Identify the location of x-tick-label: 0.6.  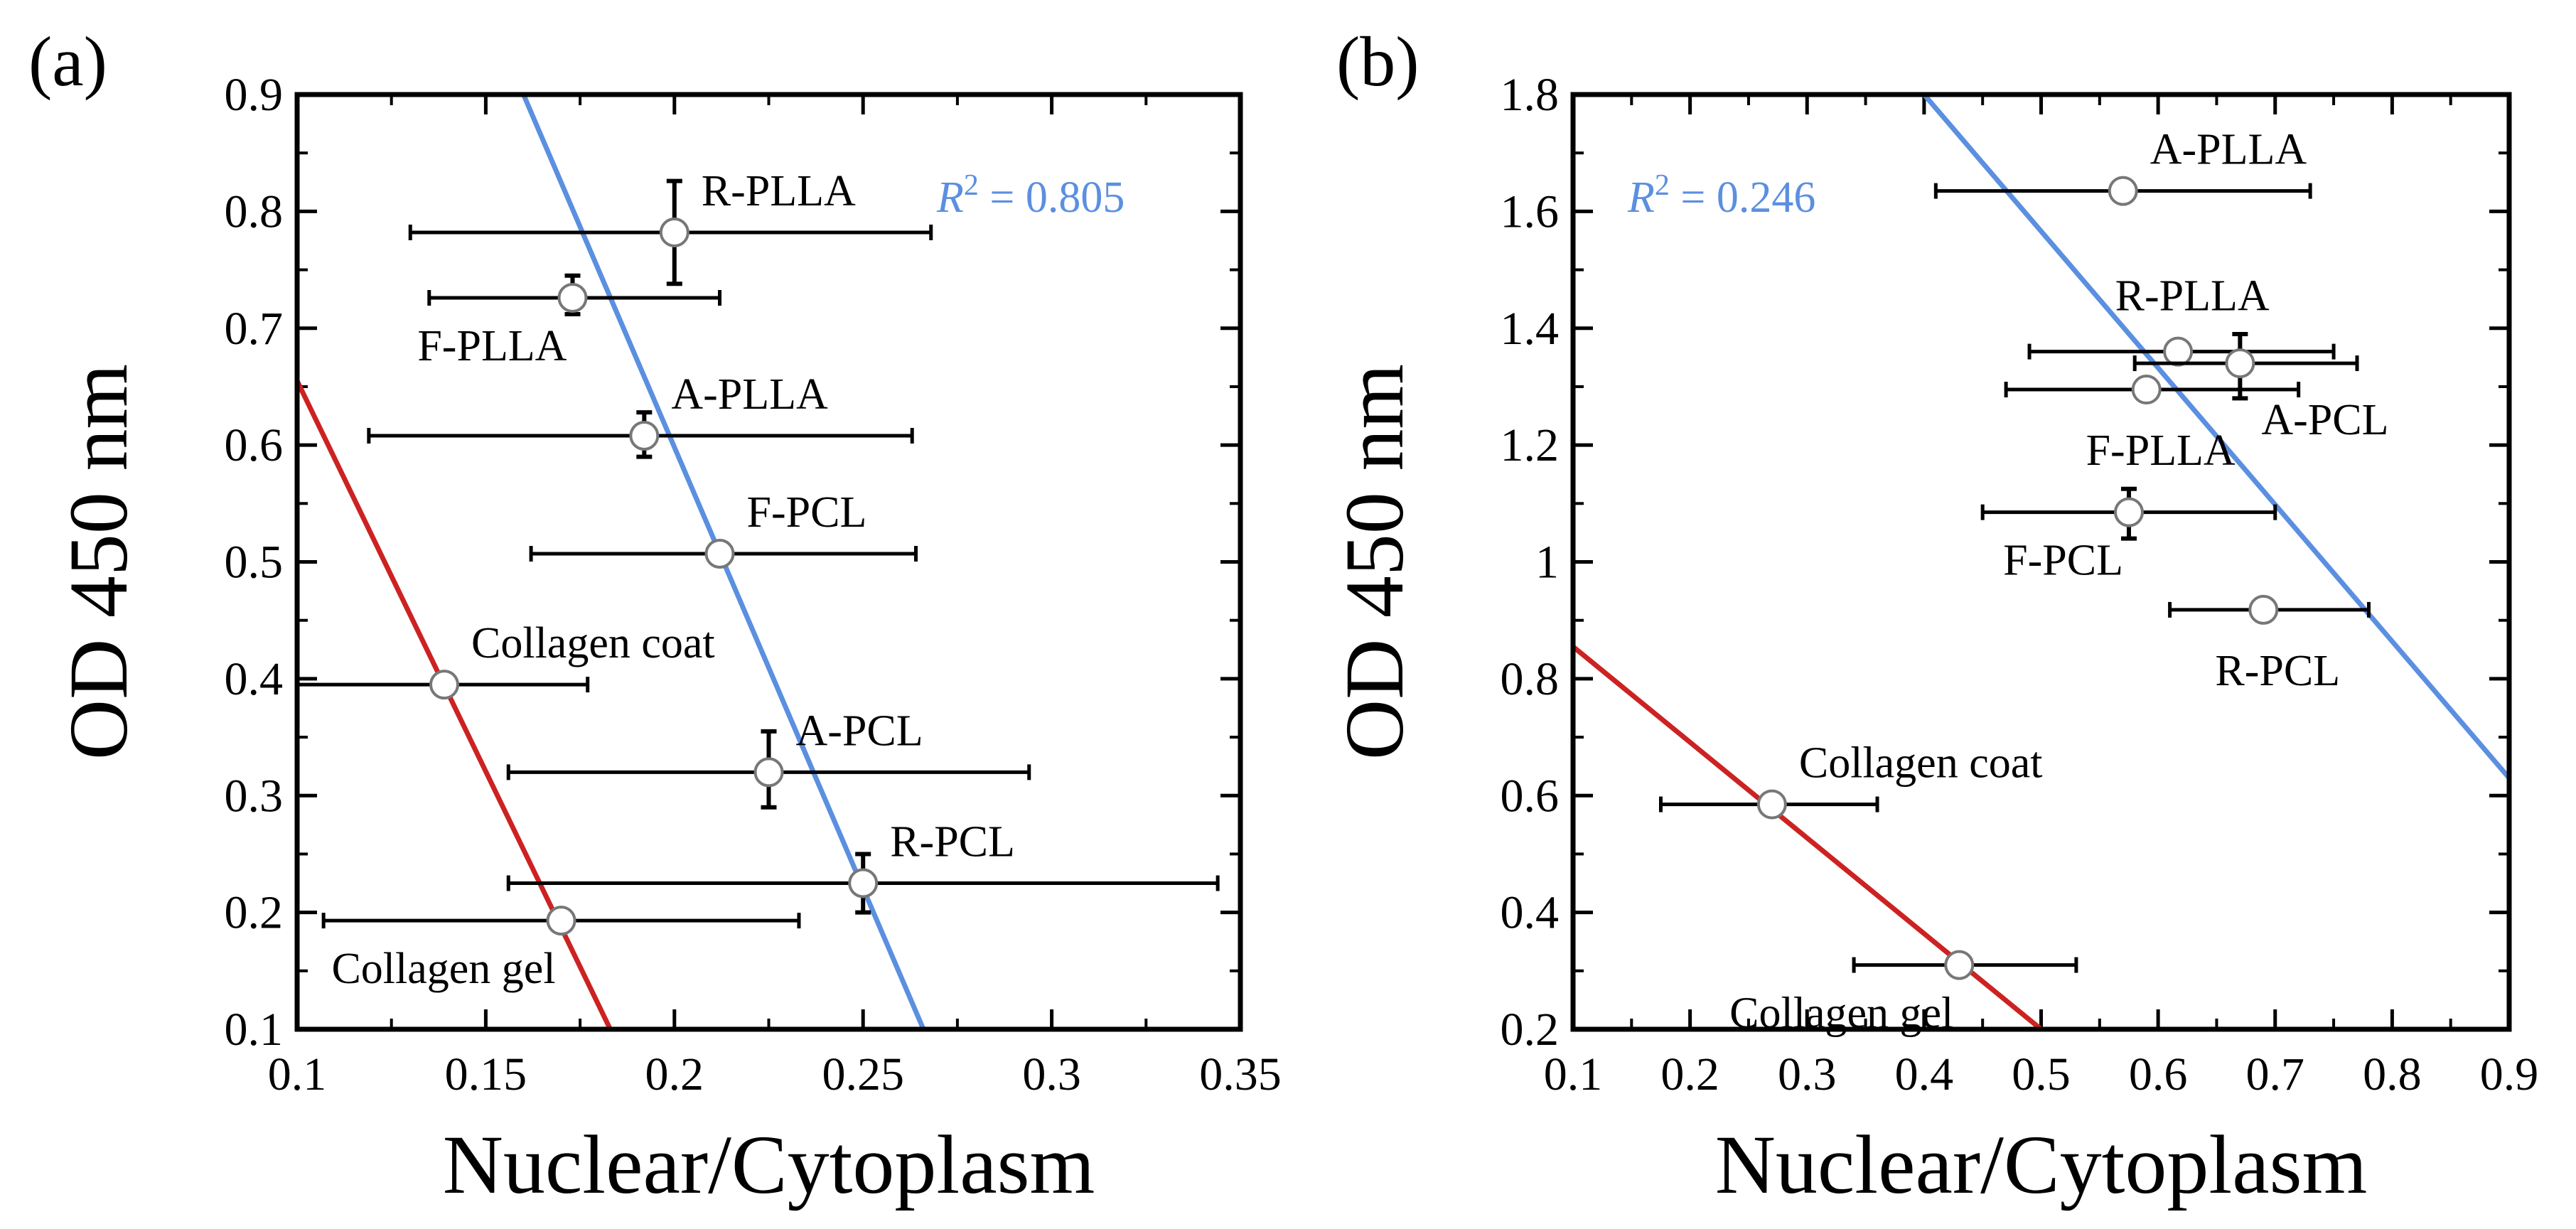
(2158, 1074).